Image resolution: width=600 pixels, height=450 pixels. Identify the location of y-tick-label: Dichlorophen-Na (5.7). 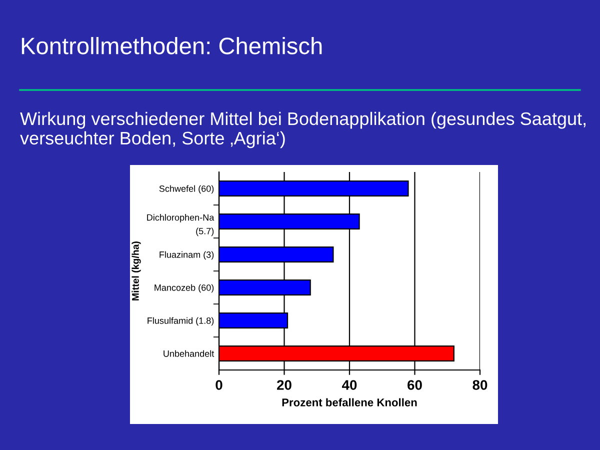
(180, 225).